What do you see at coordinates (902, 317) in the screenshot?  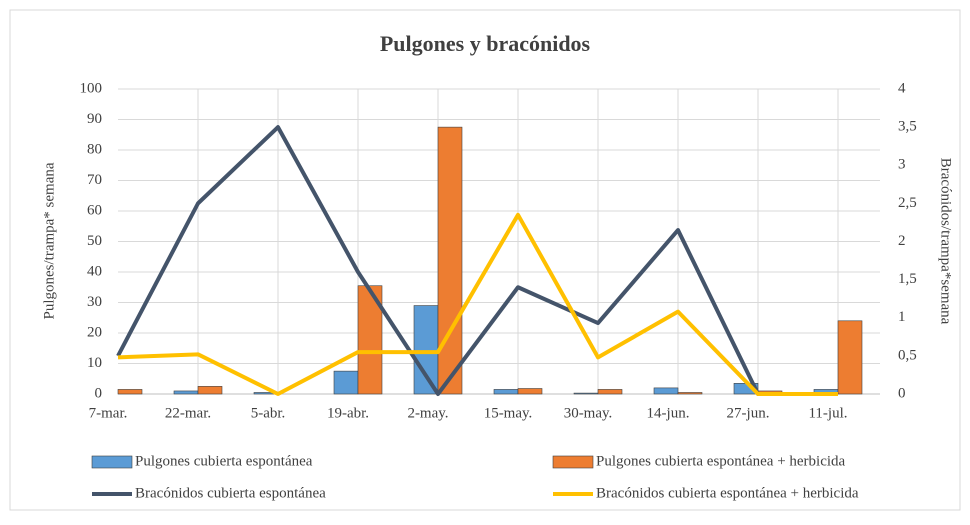 I see `y2-tick-label: 1` at bounding box center [902, 317].